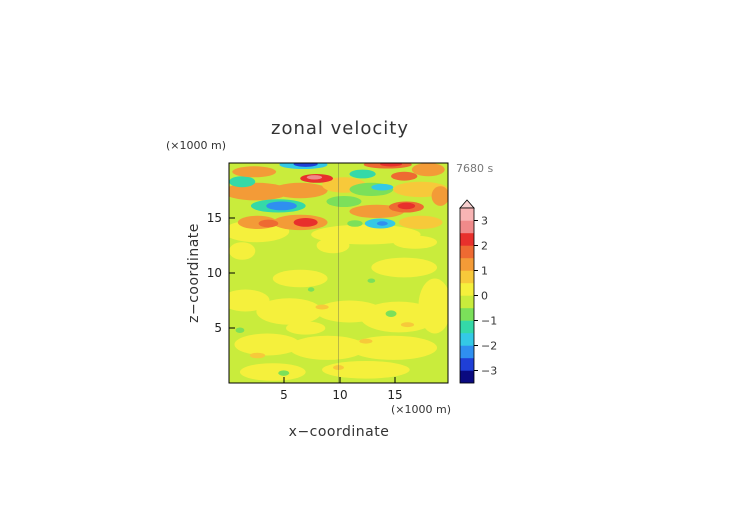  Describe the element at coordinates (484, 221) in the screenshot. I see `colorbar-tick-label: 3` at that location.